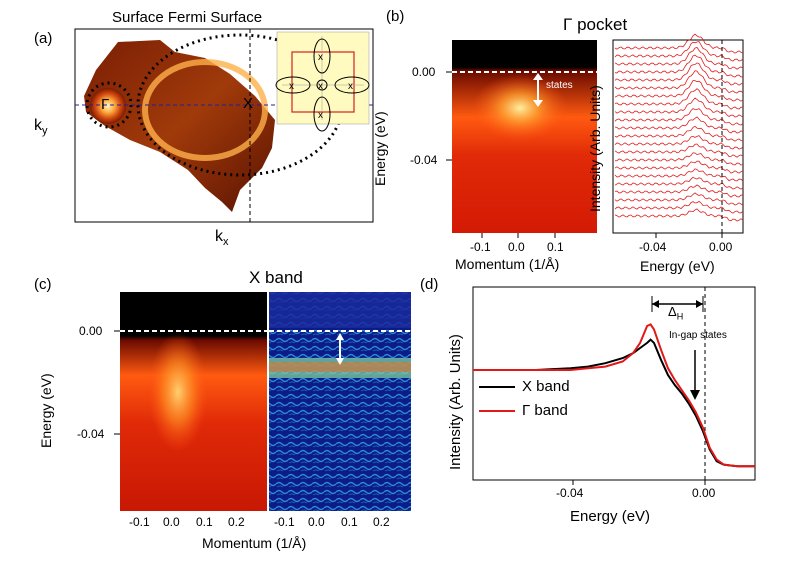  I want to click on x-point-label: X, so click(248, 103).